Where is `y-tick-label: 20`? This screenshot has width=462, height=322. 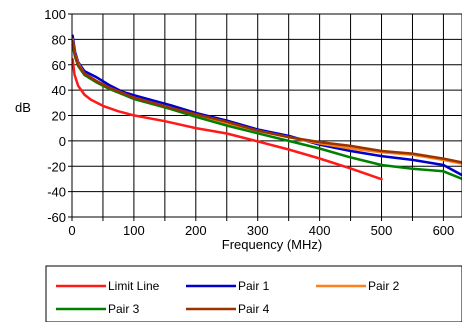
y-tick-label: 20 is located at coordinates (59, 116).